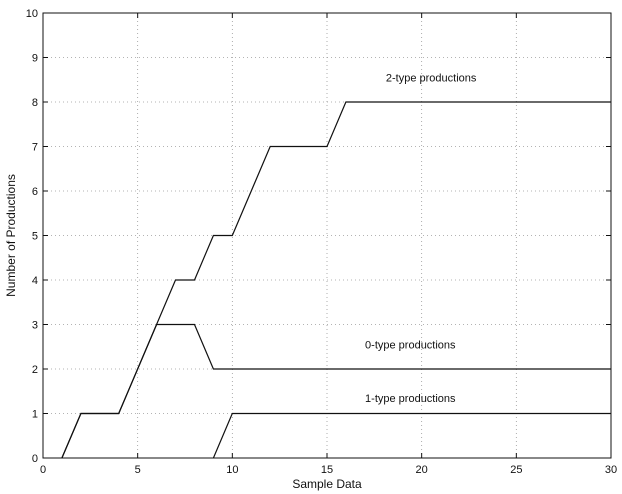 This screenshot has width=622, height=494. Describe the element at coordinates (611, 470) in the screenshot. I see `x-tick-label: 30` at that location.